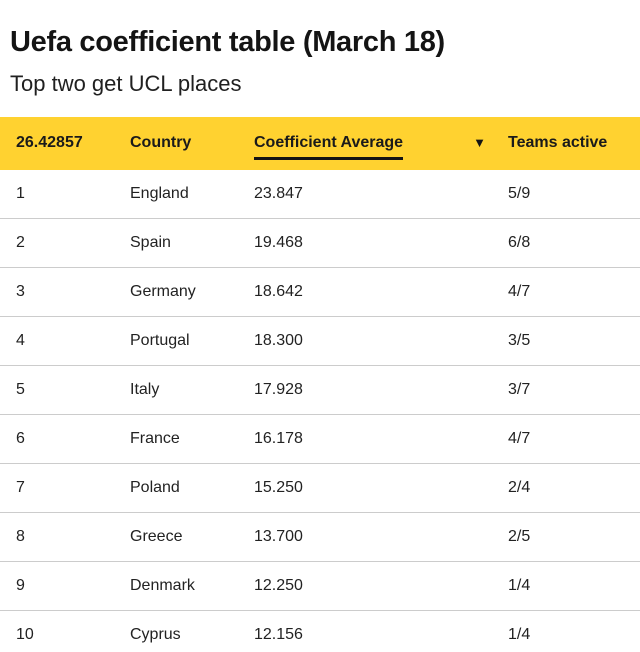  I want to click on rank-cell: 10, so click(25, 634).